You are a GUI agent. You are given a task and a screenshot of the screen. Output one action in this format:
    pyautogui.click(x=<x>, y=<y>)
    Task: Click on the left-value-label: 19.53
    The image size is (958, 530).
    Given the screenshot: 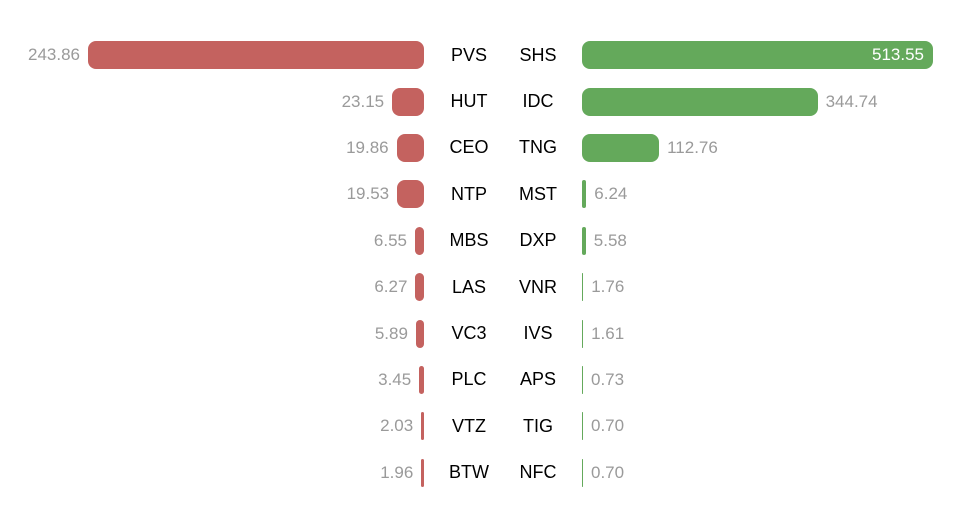 What is the action you would take?
    pyautogui.click(x=368, y=194)
    